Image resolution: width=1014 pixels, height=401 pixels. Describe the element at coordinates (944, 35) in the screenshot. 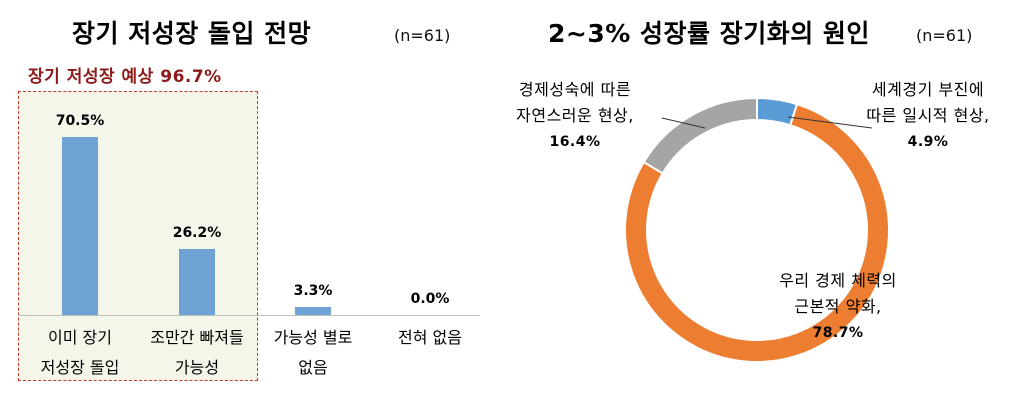

I see `right-chart-n: (n=61)` at that location.